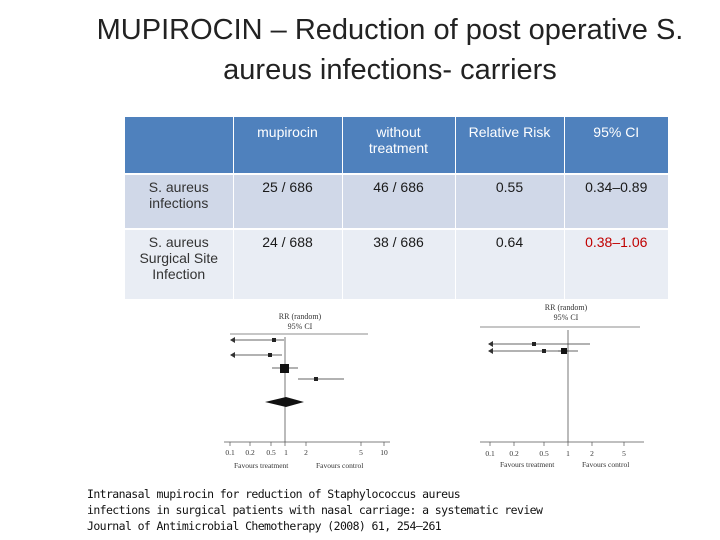  Describe the element at coordinates (306, 452) in the screenshot. I see `forest-left-tick-label: 2` at that location.